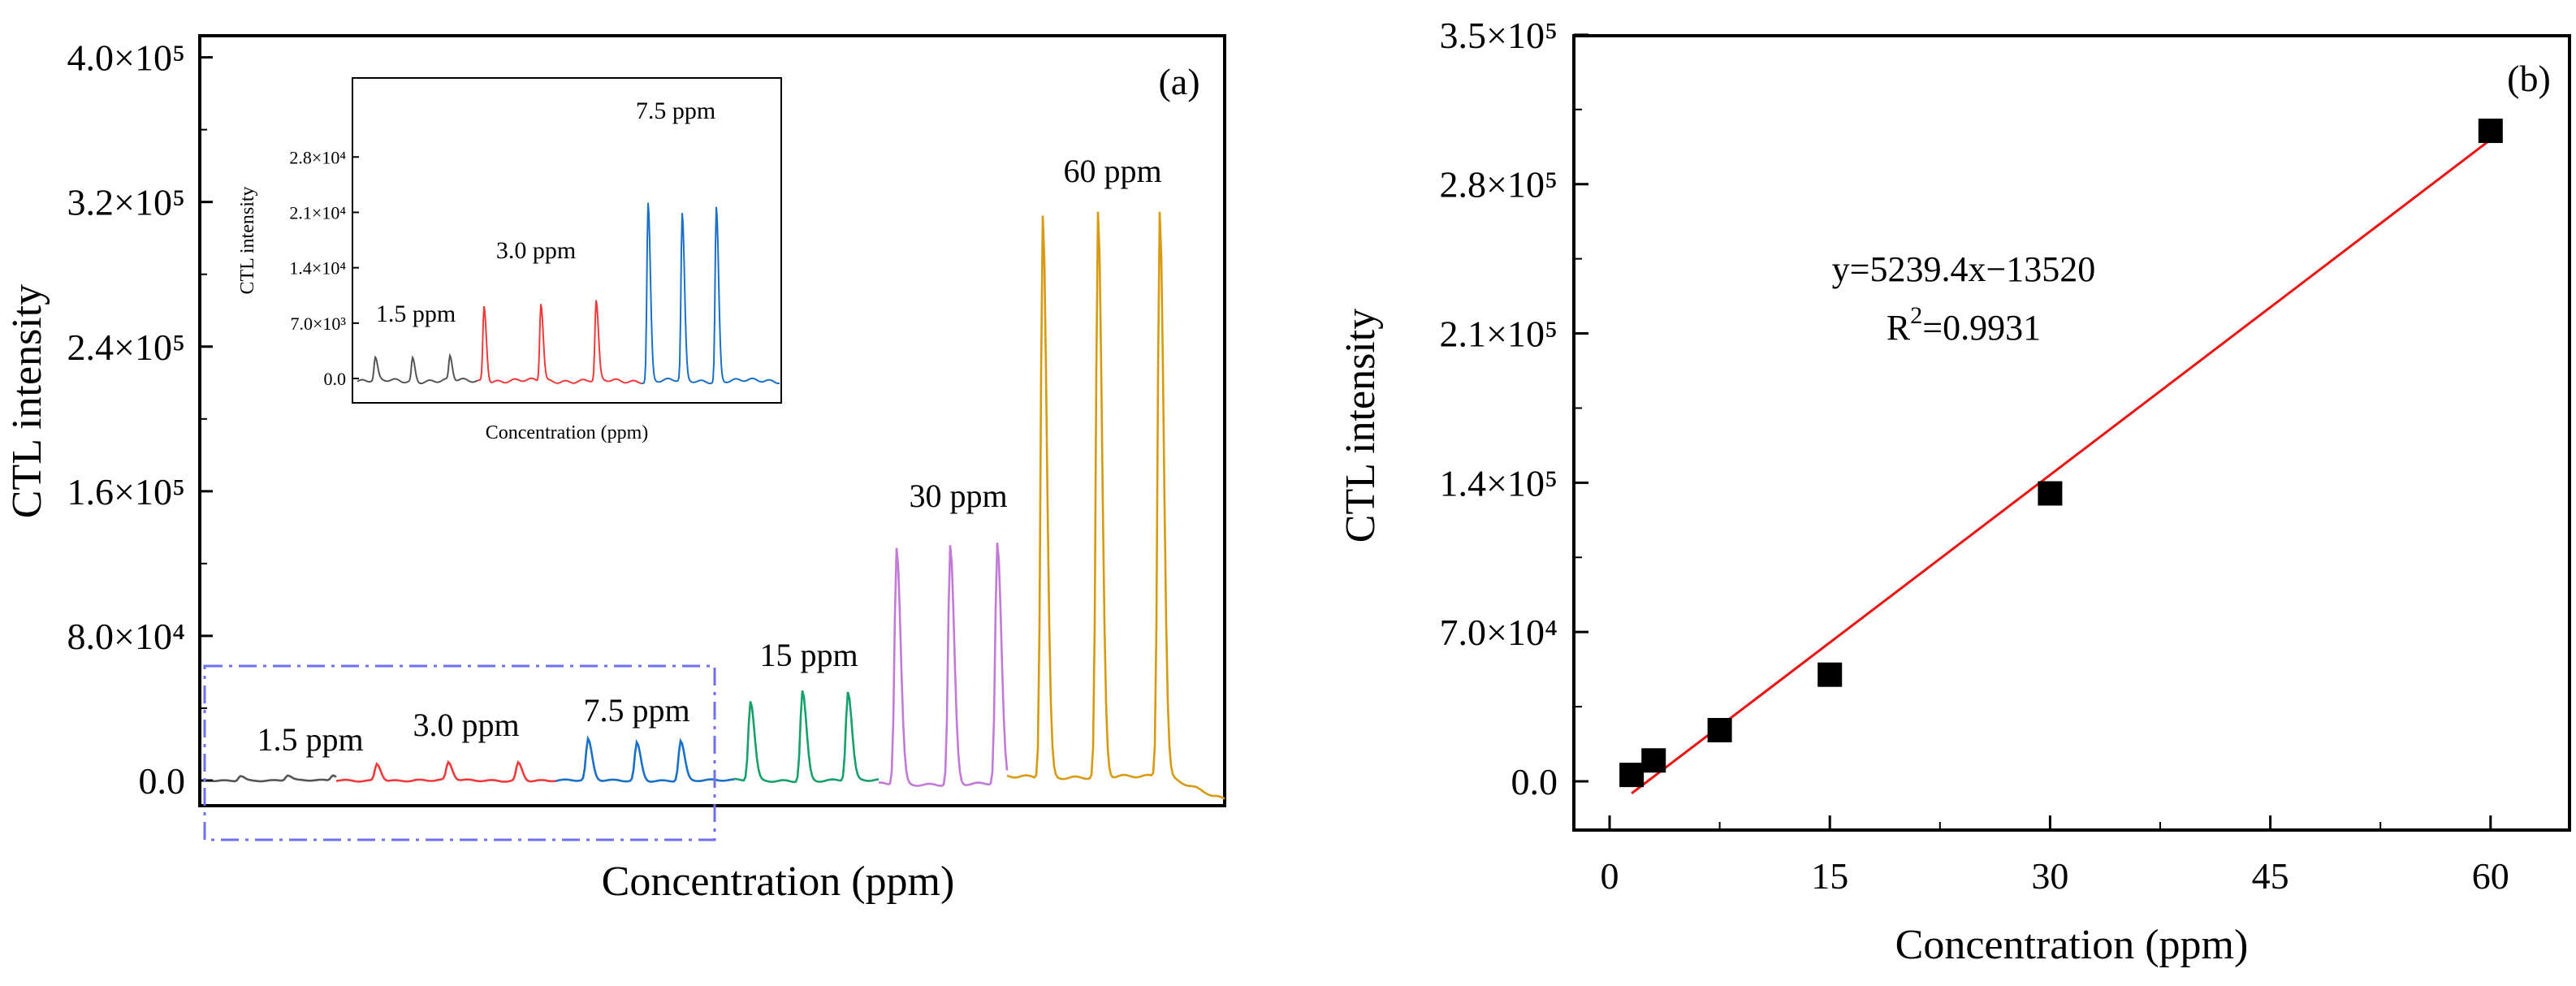 This screenshot has height=986, width=2576. I want to click on inset-y-tick-label: 2.8×10⁴, so click(317, 157).